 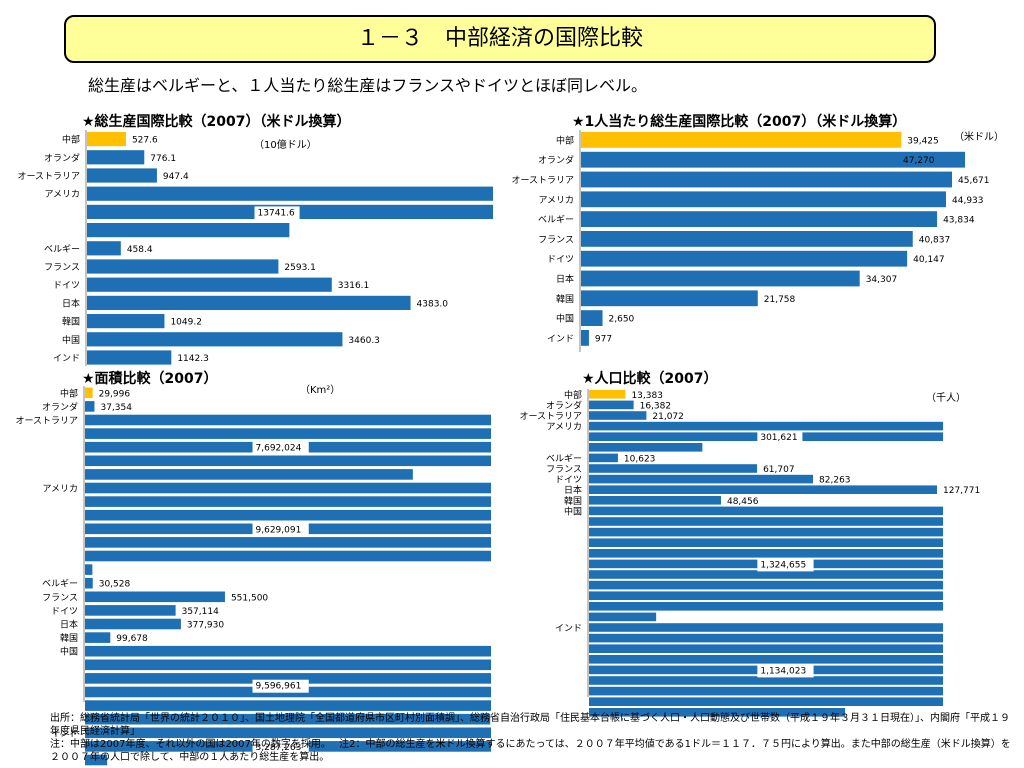 What do you see at coordinates (656, 406) in the screenshot?
I see `value-label: 16,382` at bounding box center [656, 406].